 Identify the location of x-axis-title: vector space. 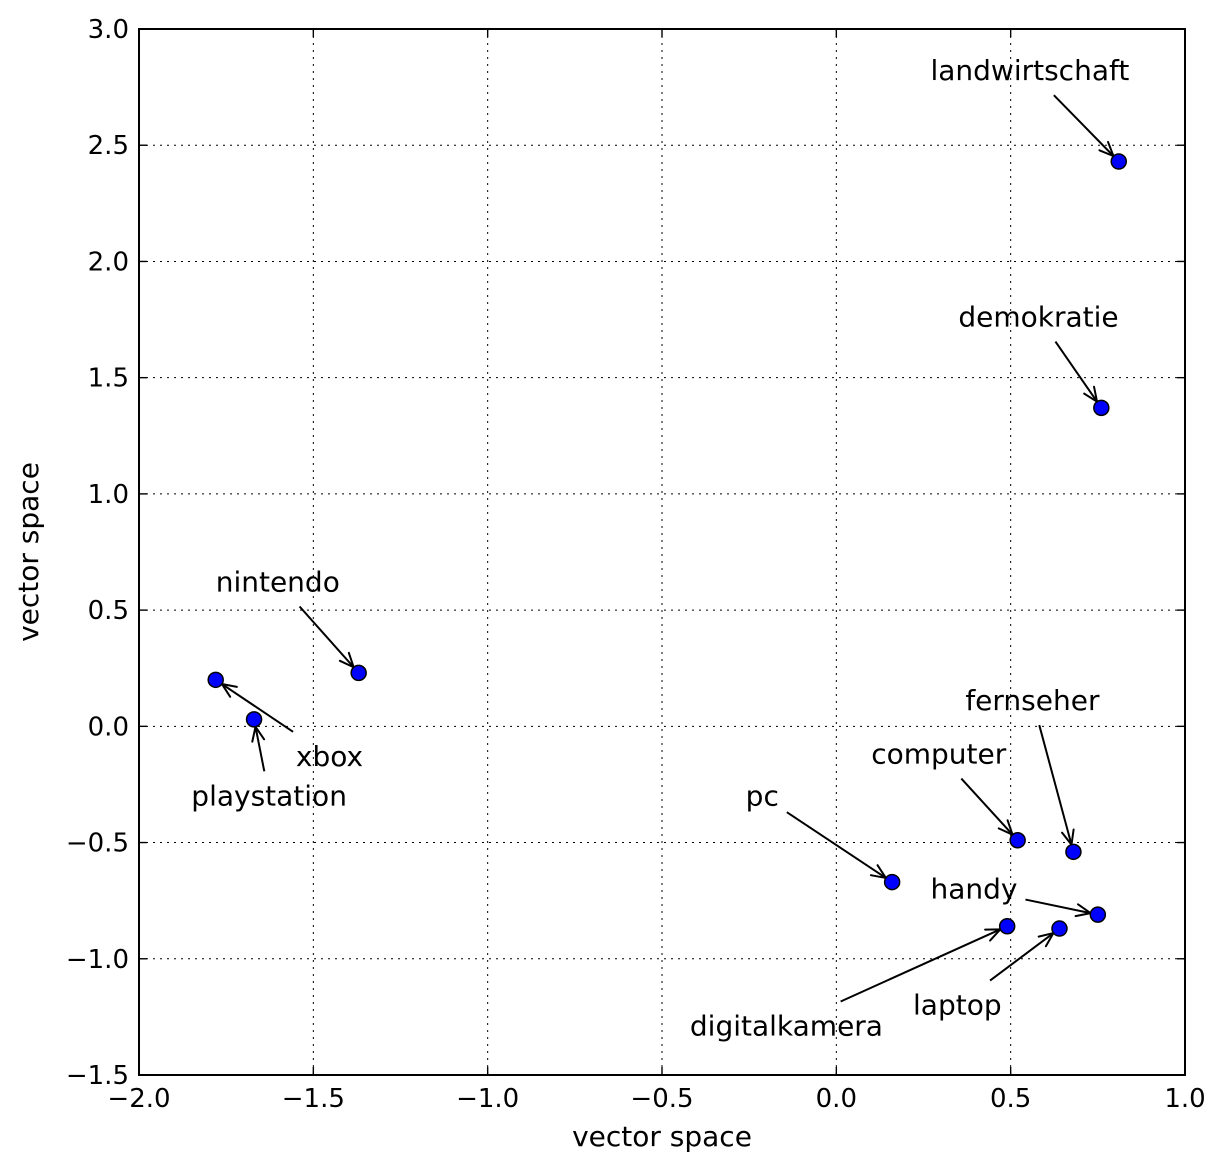
(662, 1136).